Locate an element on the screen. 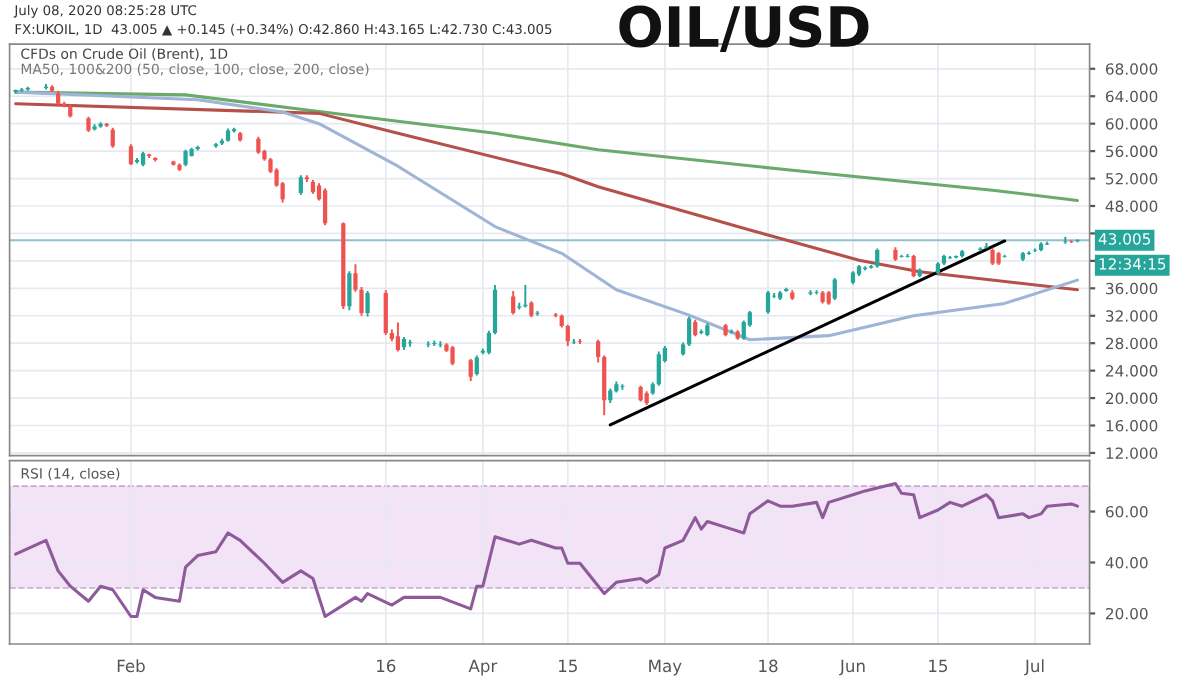 The width and height of the screenshot is (1200, 700). x-tick-label: Jun is located at coordinates (852, 667).